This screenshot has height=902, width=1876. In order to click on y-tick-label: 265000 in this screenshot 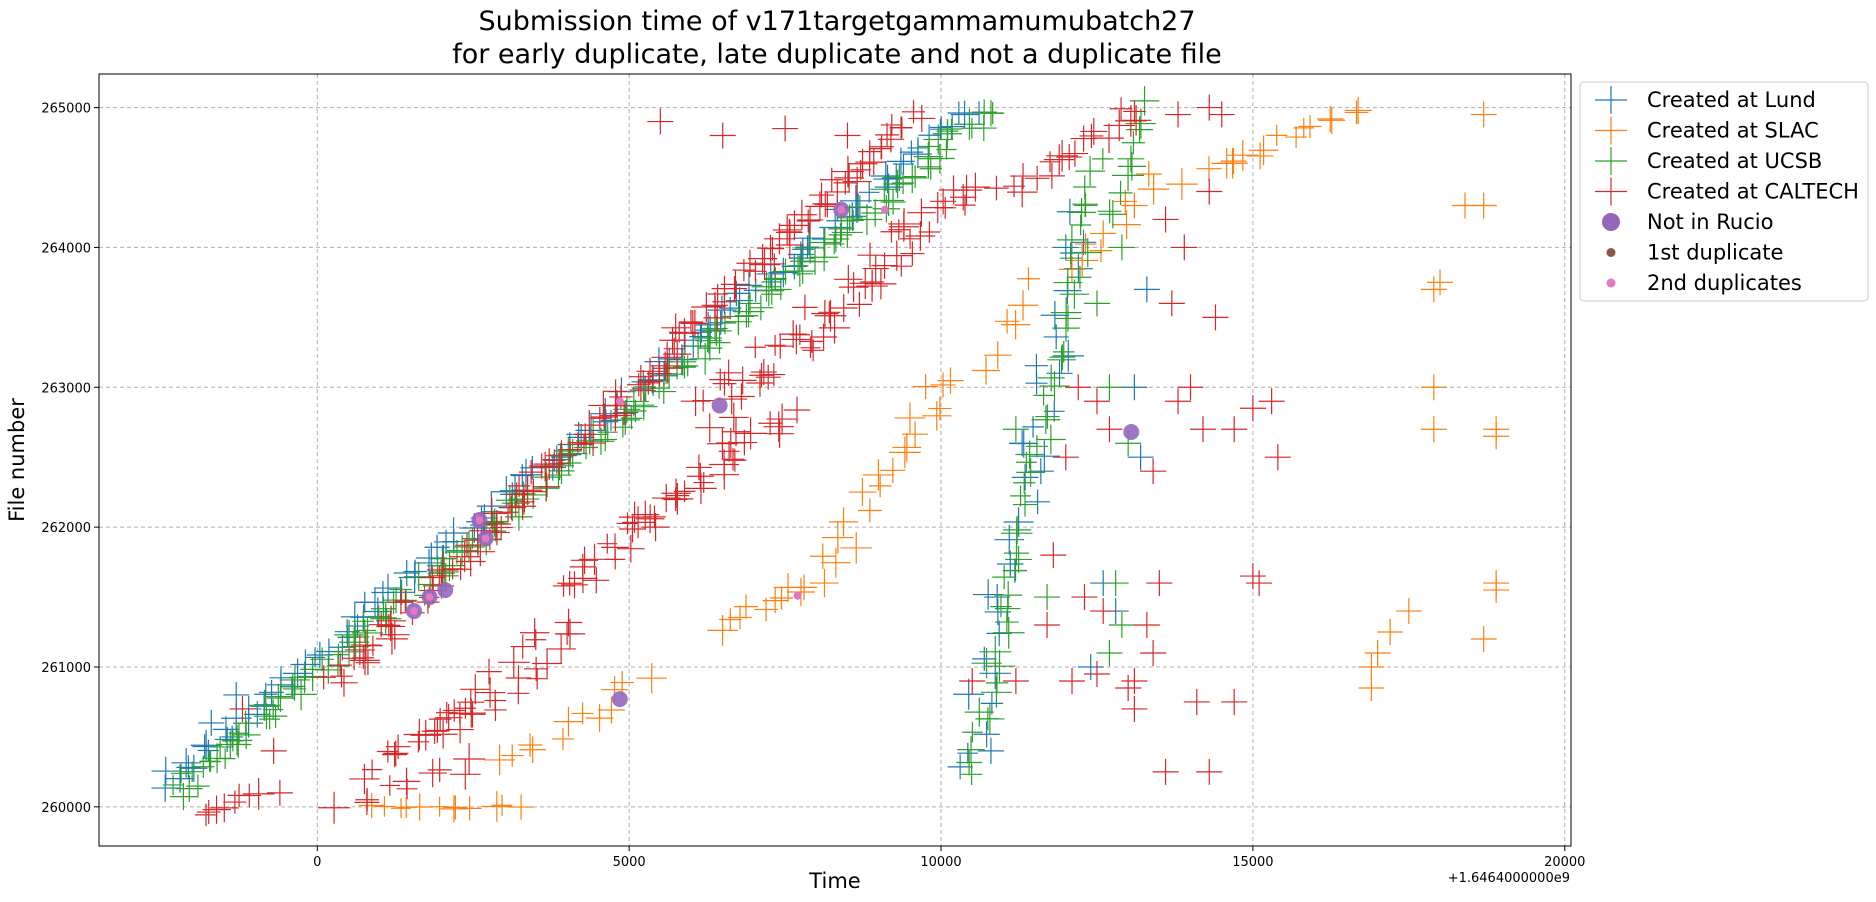, I will do `click(66, 109)`.